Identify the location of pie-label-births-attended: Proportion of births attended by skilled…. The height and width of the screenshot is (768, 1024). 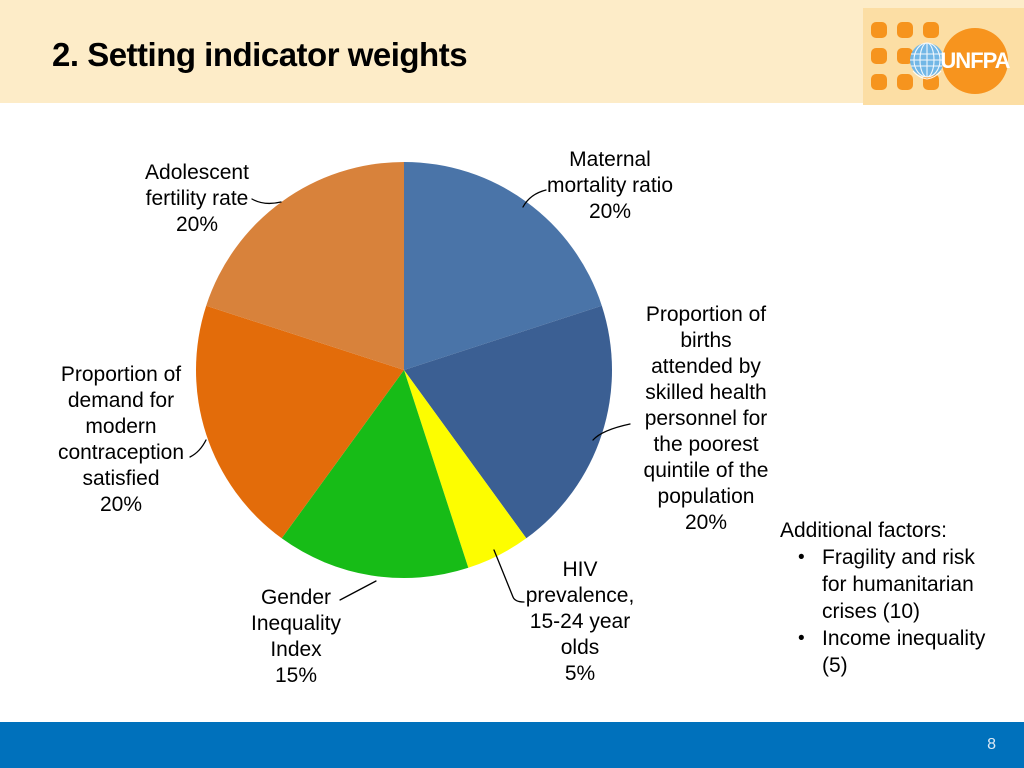
(706, 418).